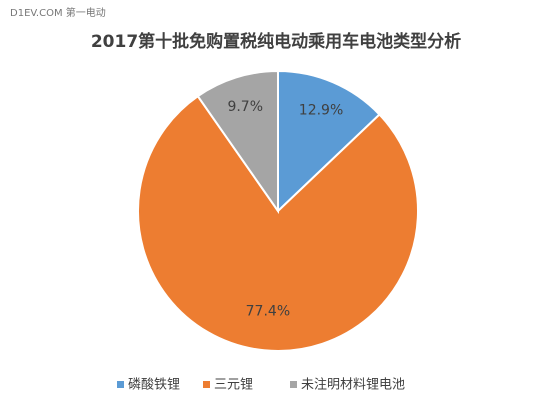 The width and height of the screenshot is (552, 417). What do you see at coordinates (58, 12) in the screenshot?
I see `watermark: D1EV.COM 第一电动` at bounding box center [58, 12].